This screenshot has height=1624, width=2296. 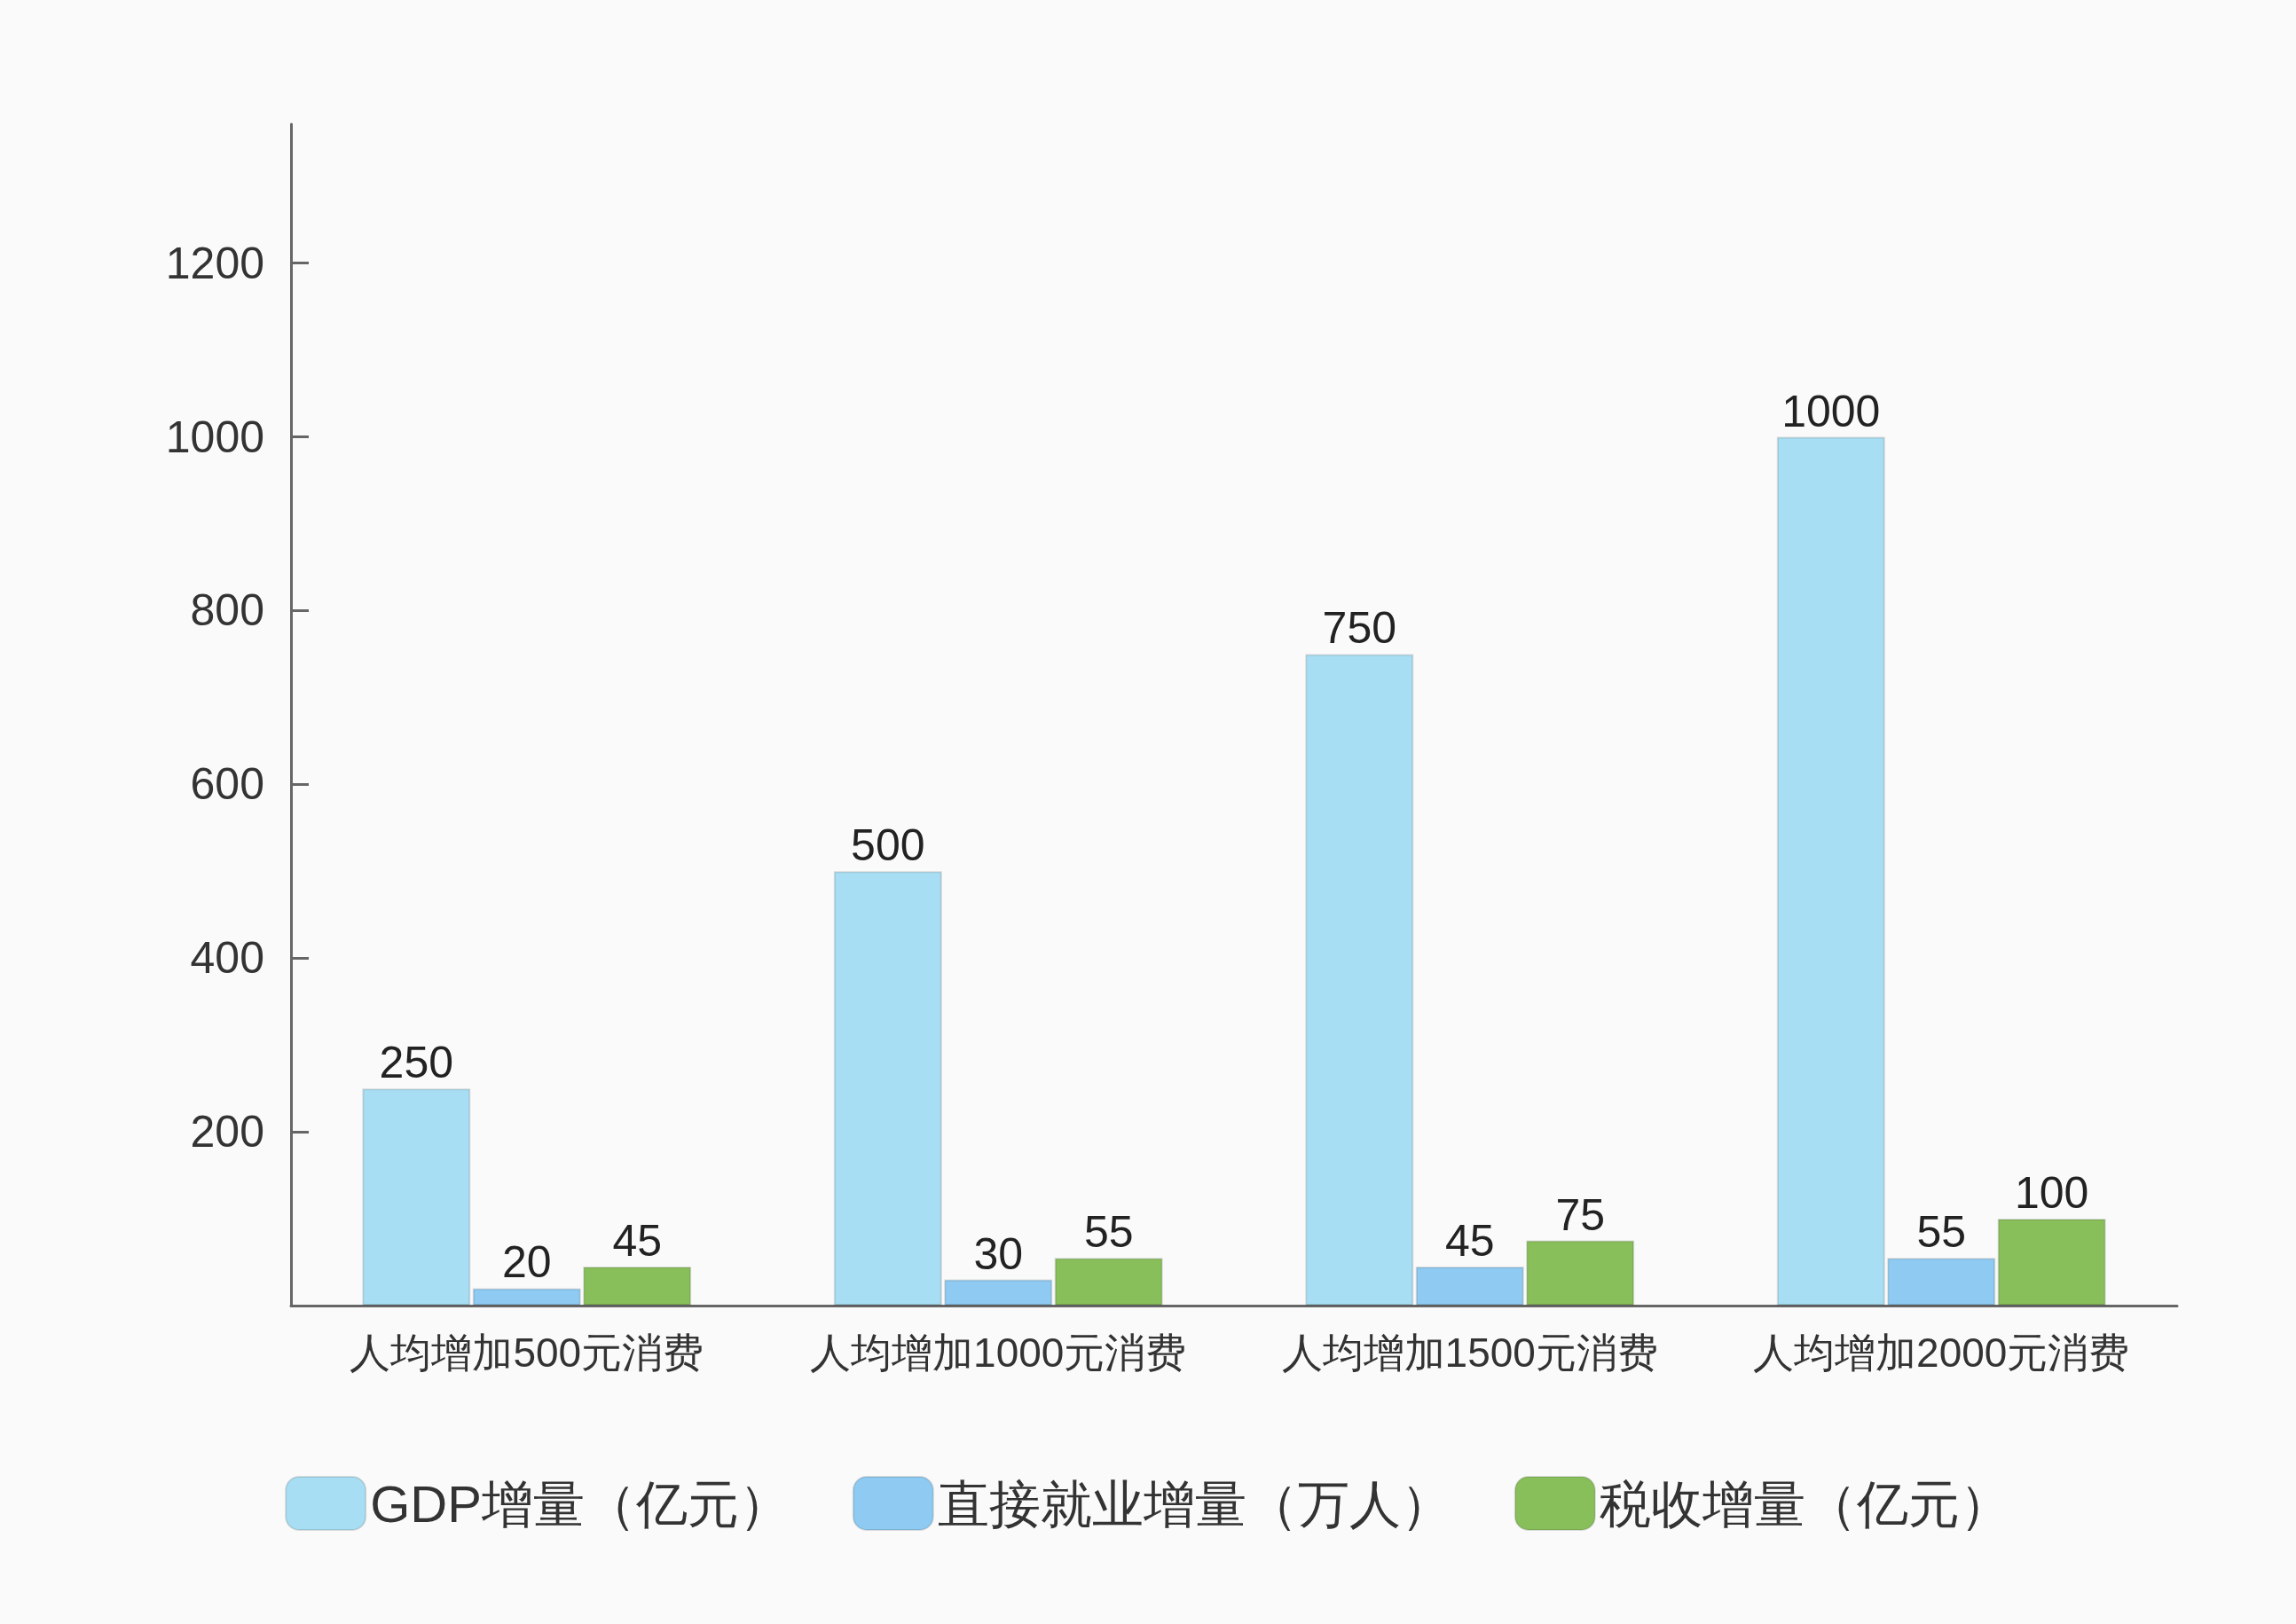 I want to click on y-tick-label: 200, so click(x=227, y=1132).